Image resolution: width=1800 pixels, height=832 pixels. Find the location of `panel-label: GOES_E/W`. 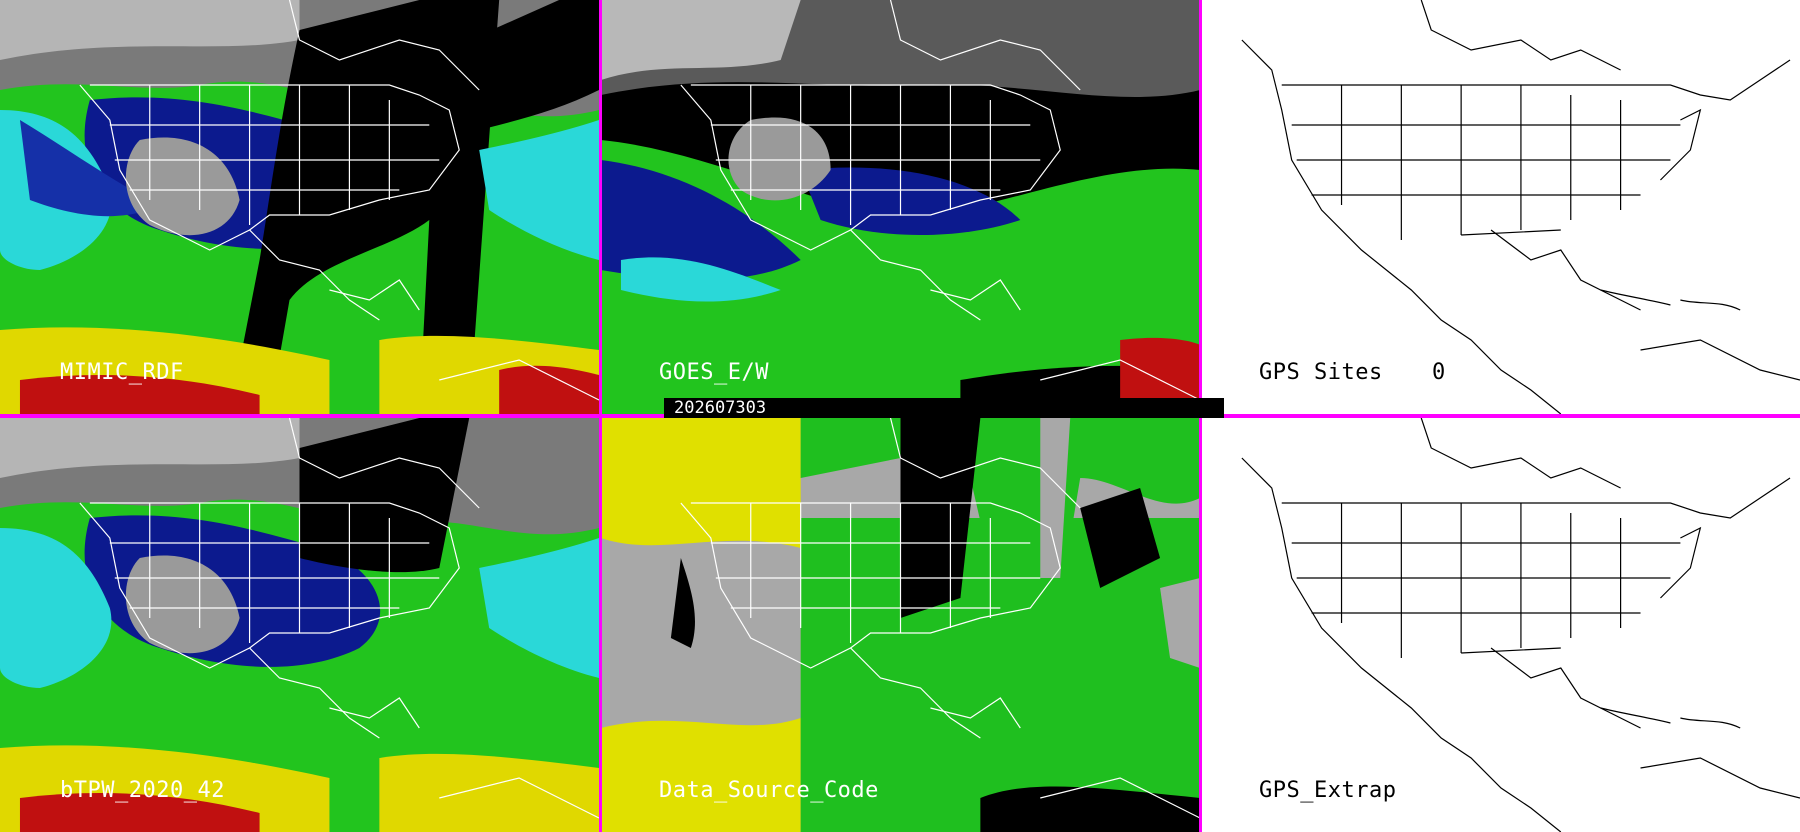

panel-label: GOES_E/W is located at coordinates (714, 372).